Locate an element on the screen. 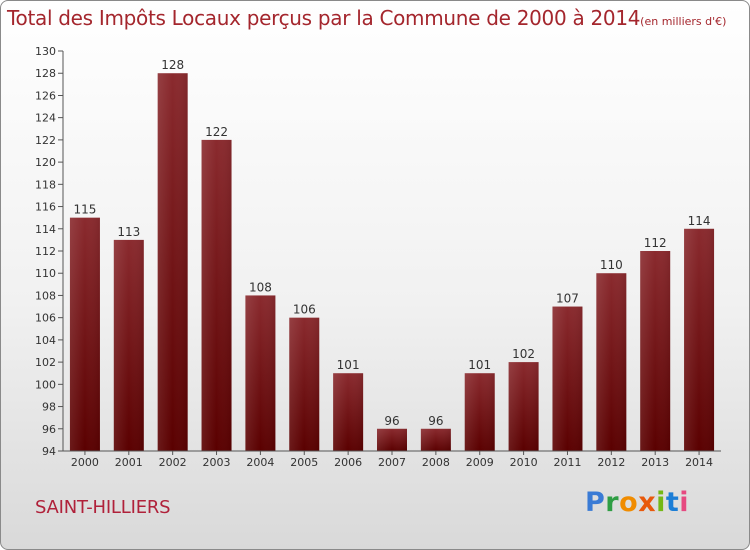  x-tick-label: 2012 is located at coordinates (611, 462).